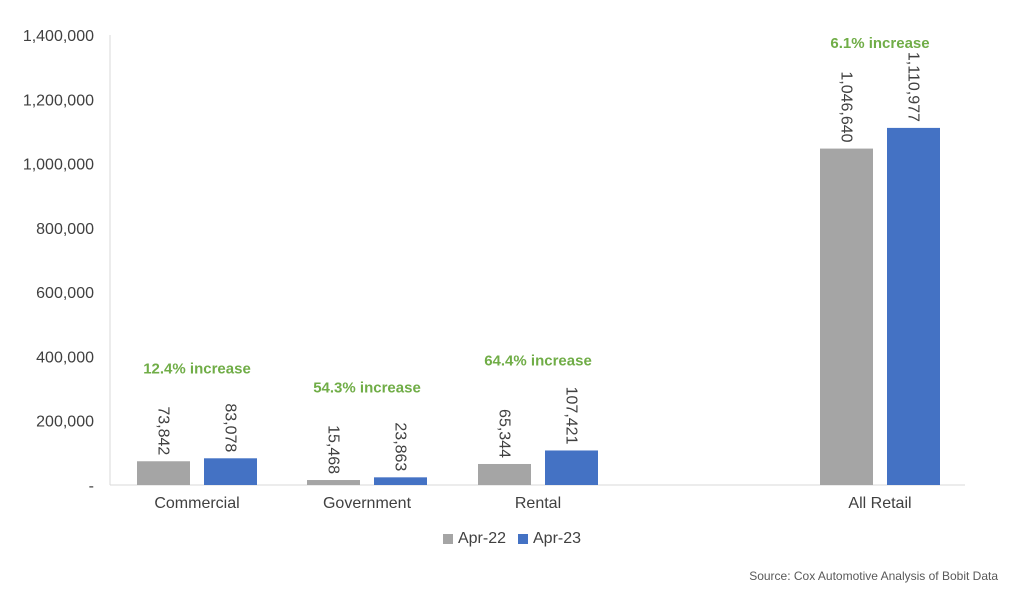 The width and height of the screenshot is (1024, 613). What do you see at coordinates (333, 449) in the screenshot?
I see `bar-data-label: 15,468` at bounding box center [333, 449].